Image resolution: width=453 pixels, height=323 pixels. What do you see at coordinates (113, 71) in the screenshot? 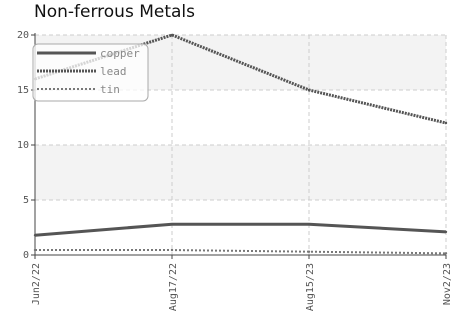
I see `legend-label-lead: lead` at bounding box center [113, 71].